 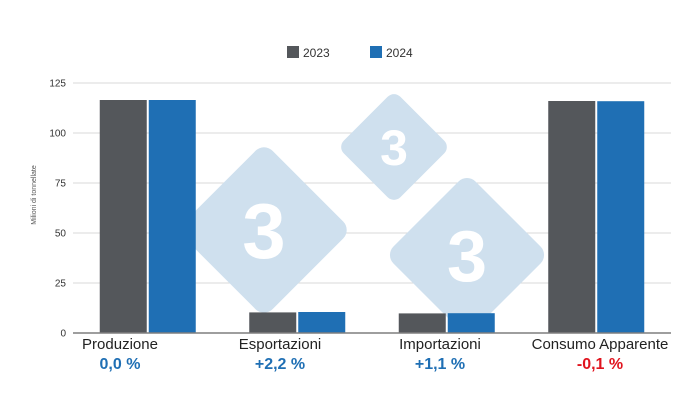 I want to click on y-axis: 0 25 50 75 100 125, so click(x=57, y=209).